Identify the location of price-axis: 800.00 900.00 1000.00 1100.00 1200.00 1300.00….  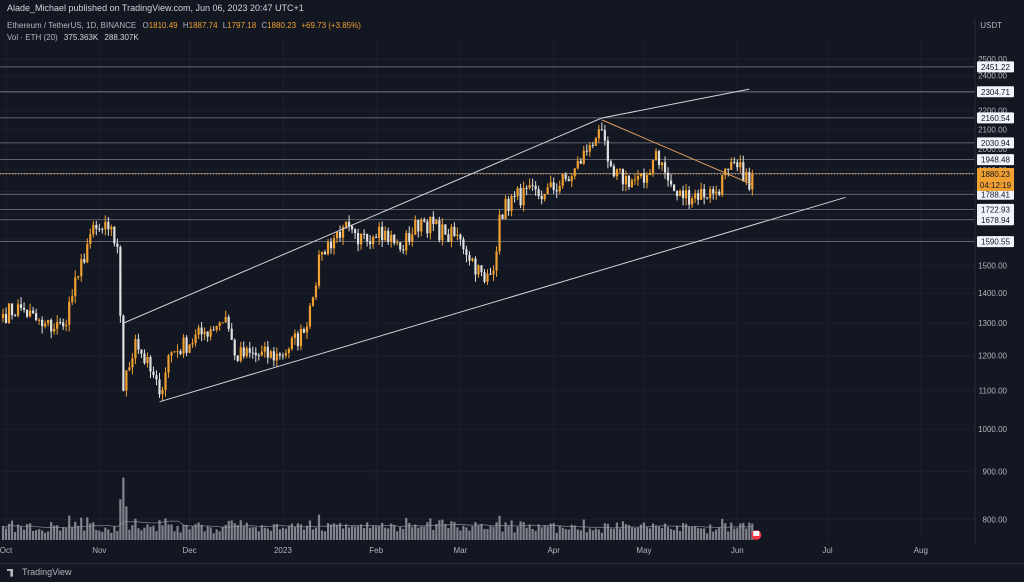
(999, 281).